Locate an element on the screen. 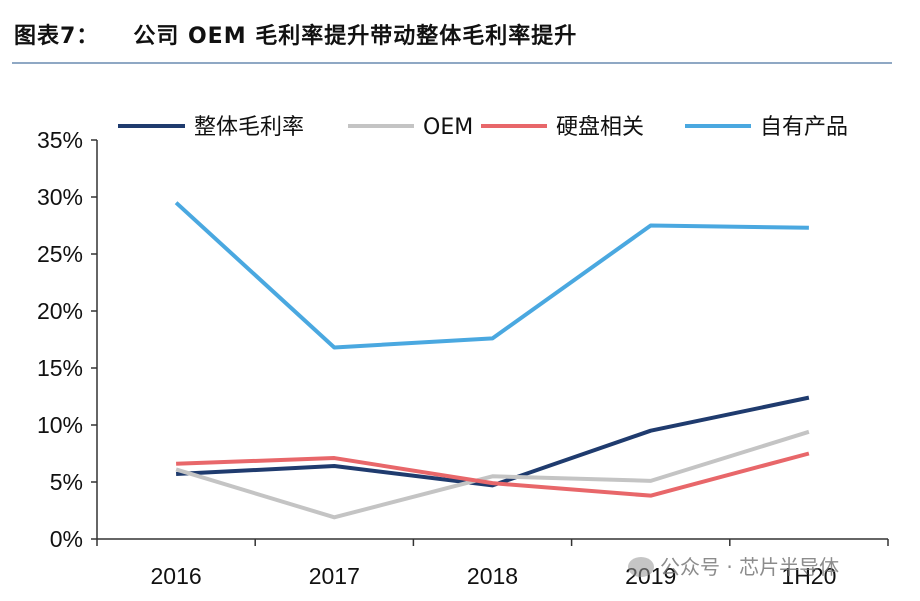  legend-item: 硬盘相关 is located at coordinates (562, 127).